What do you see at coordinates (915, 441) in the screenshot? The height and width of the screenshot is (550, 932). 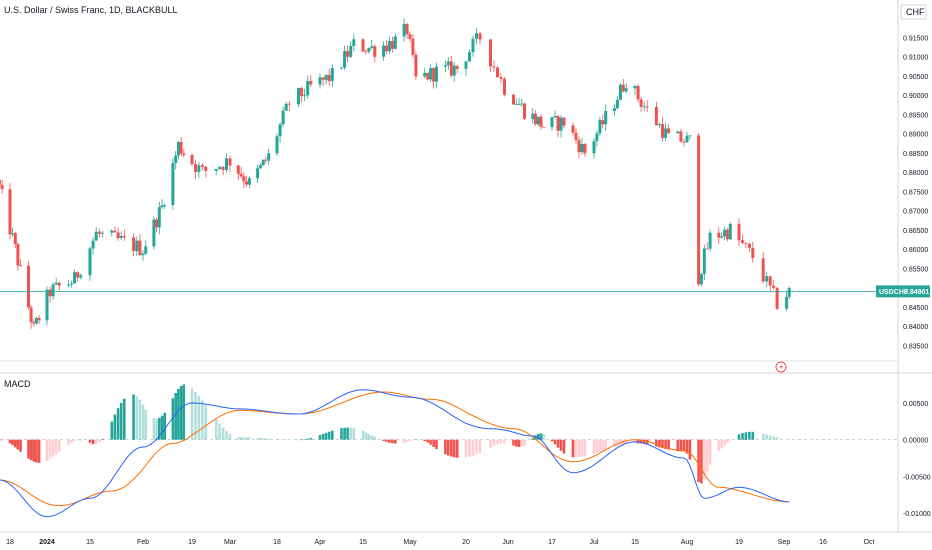 I see `macd-tick-label: 0.00000` at bounding box center [915, 441].